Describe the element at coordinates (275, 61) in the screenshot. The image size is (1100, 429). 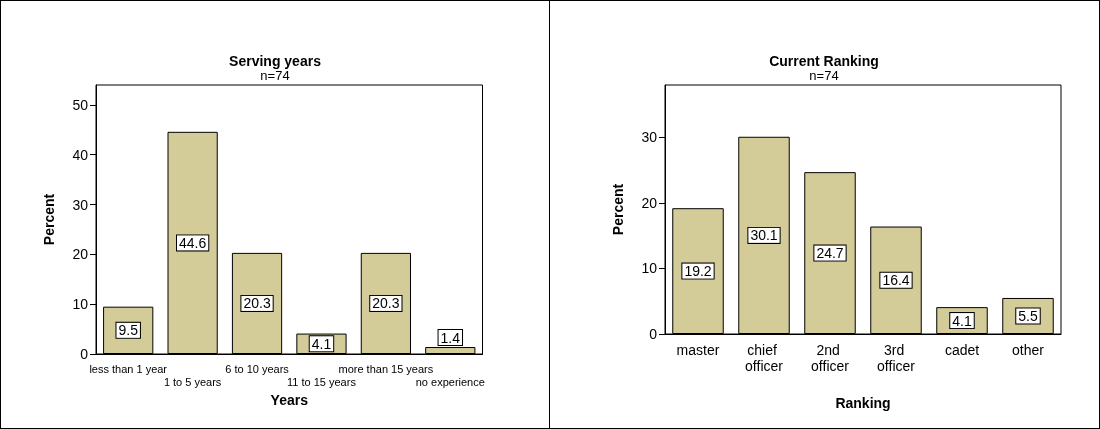
I see `chart-title: Serving years` at that location.